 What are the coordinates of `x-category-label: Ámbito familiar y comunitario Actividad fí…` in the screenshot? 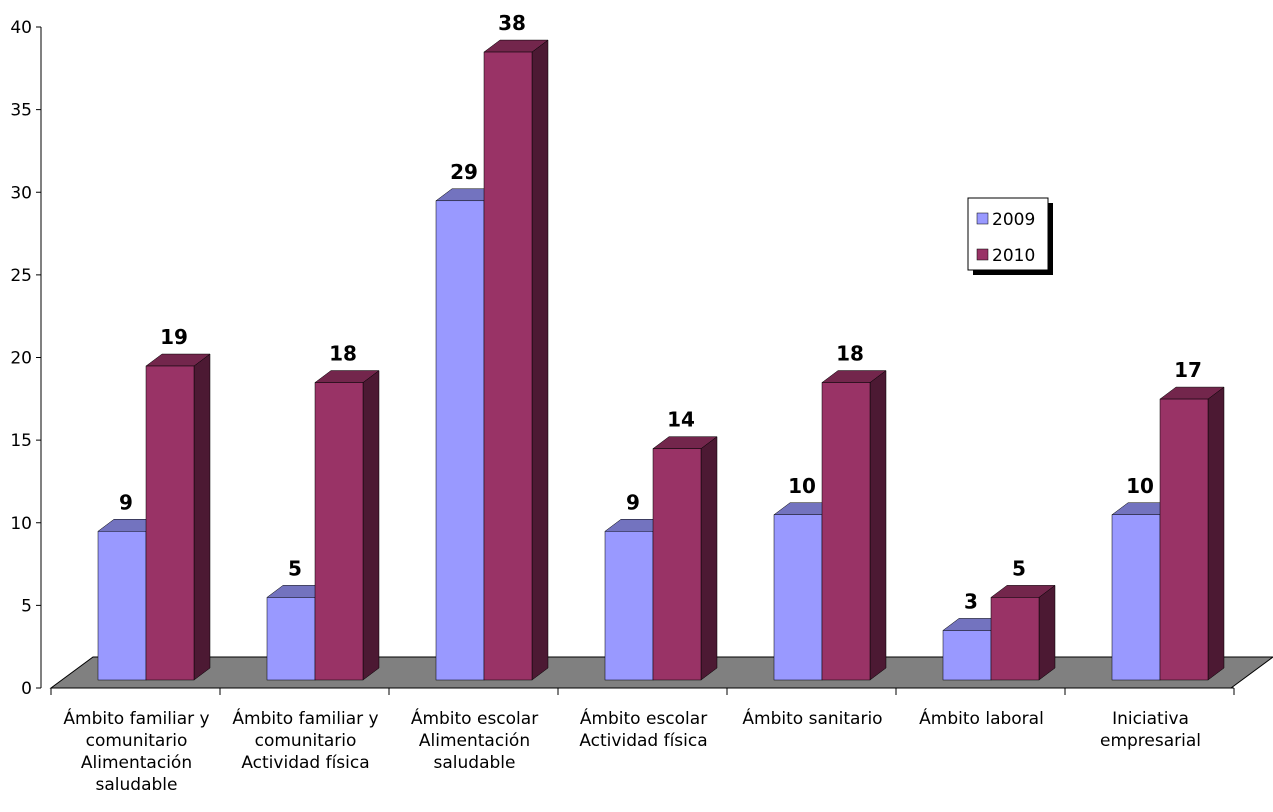 It's located at (305, 740).